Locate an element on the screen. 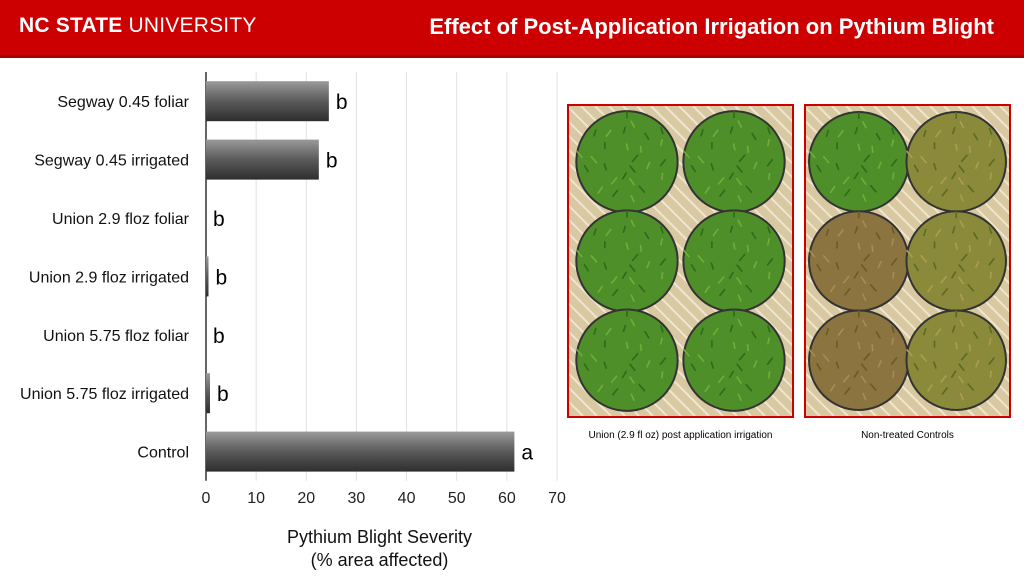 Image resolution: width=1024 pixels, height=585 pixels. x-tick-label: 60 is located at coordinates (507, 498).